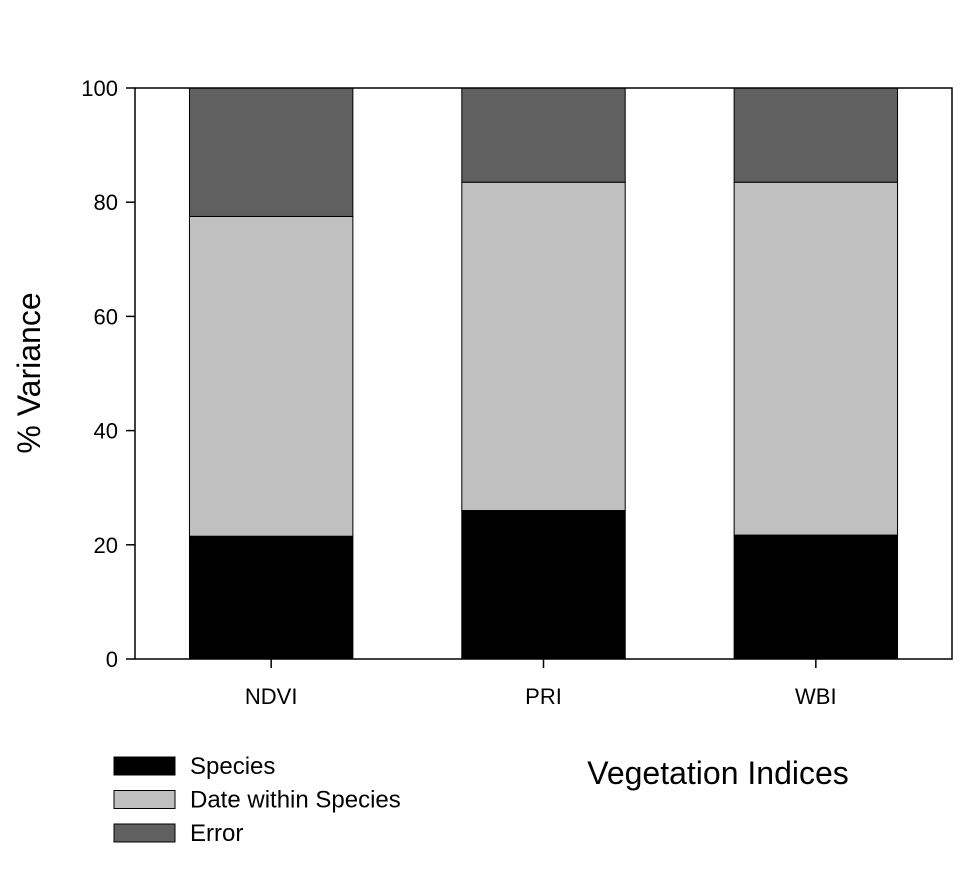  What do you see at coordinates (543, 696) in the screenshot?
I see `x-tick-label-pri: PRI` at bounding box center [543, 696].